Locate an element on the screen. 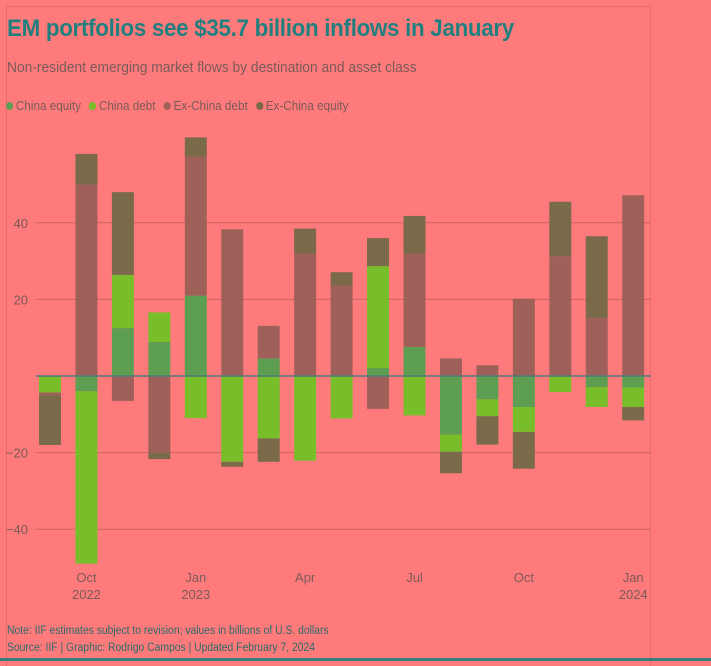 This screenshot has width=711, height=666. legend-item-ex-china-debt: Ex-China debt is located at coordinates (205, 105).